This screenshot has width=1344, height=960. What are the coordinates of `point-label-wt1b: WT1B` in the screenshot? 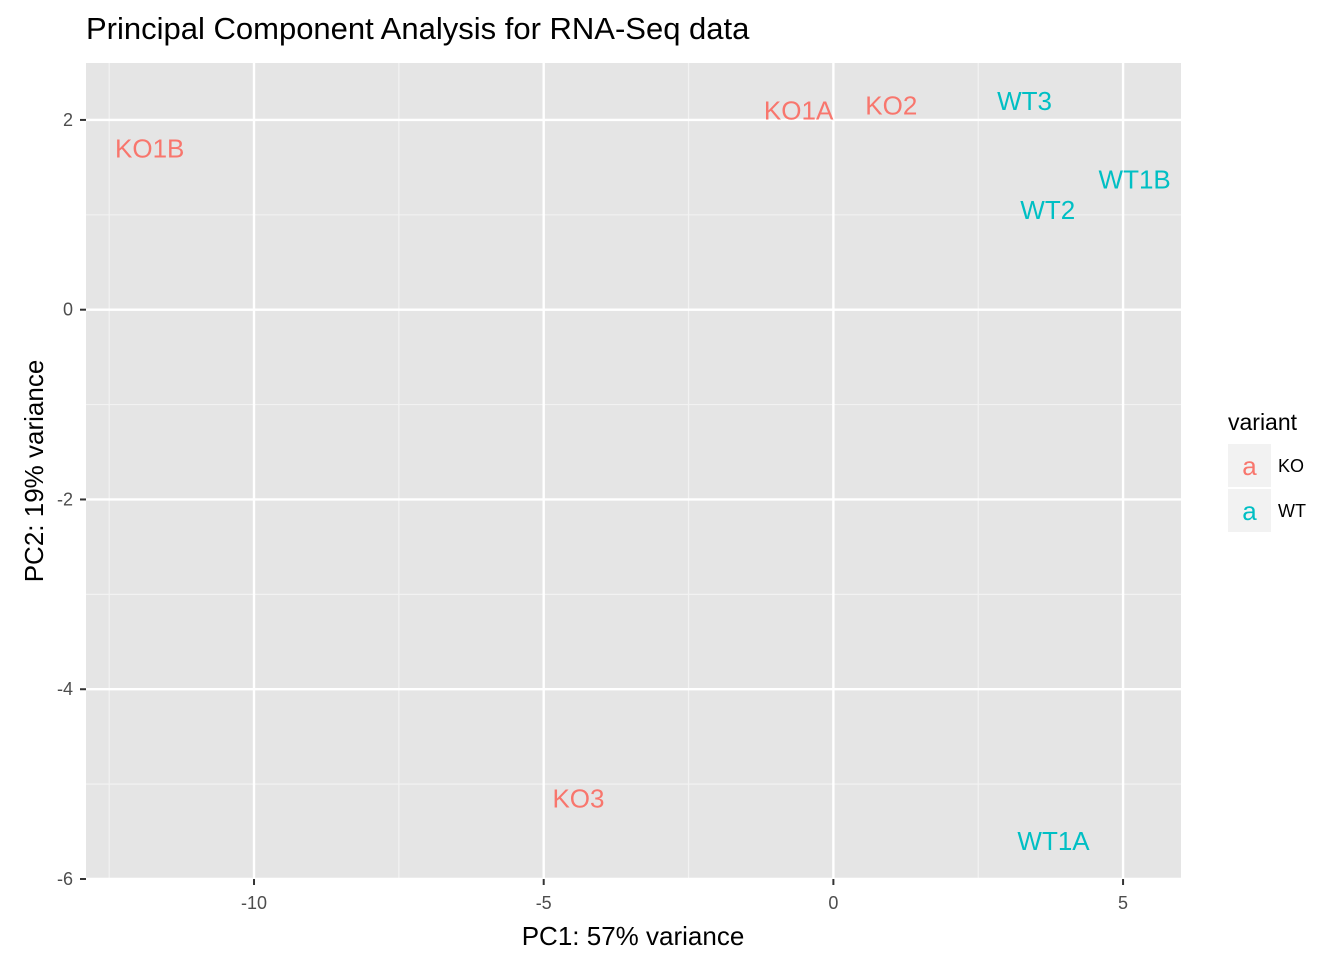 It's located at (1135, 180).